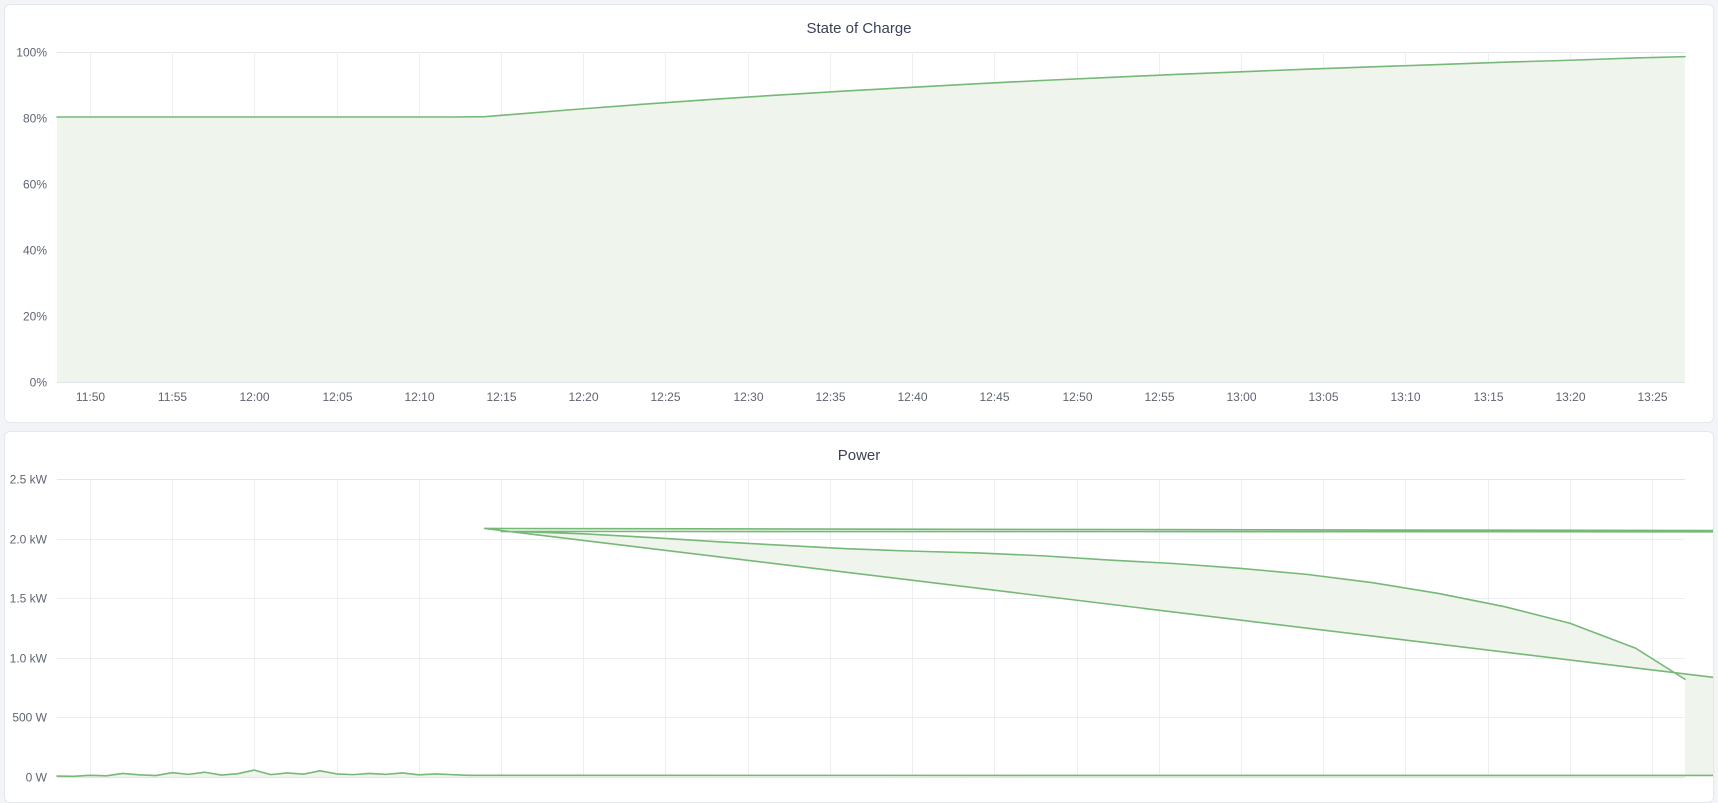 The width and height of the screenshot is (1718, 803). What do you see at coordinates (859, 455) in the screenshot?
I see `panel-title-power: Power` at bounding box center [859, 455].